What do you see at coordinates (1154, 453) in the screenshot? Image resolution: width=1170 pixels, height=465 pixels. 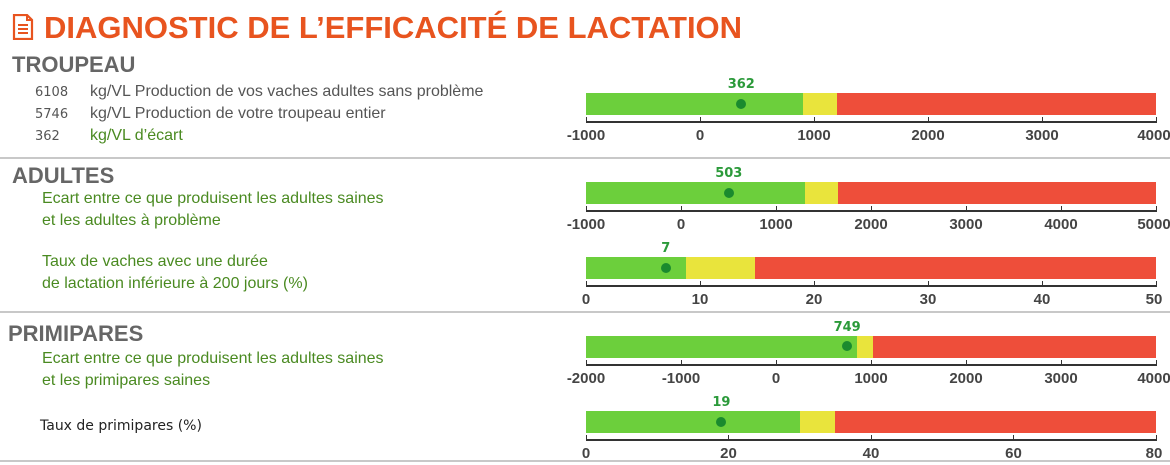 I see `axis-tick-label: 80` at bounding box center [1154, 453].